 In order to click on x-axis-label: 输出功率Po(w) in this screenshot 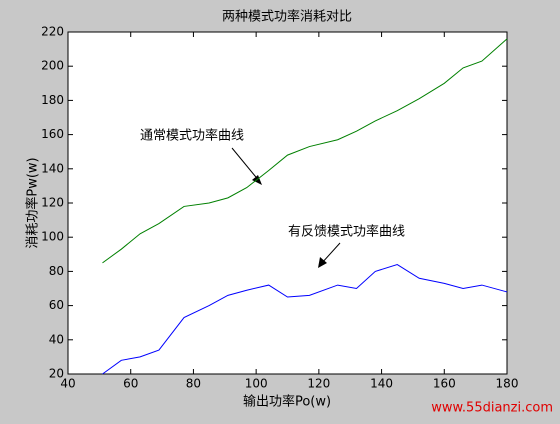, I will do `click(287, 402)`.